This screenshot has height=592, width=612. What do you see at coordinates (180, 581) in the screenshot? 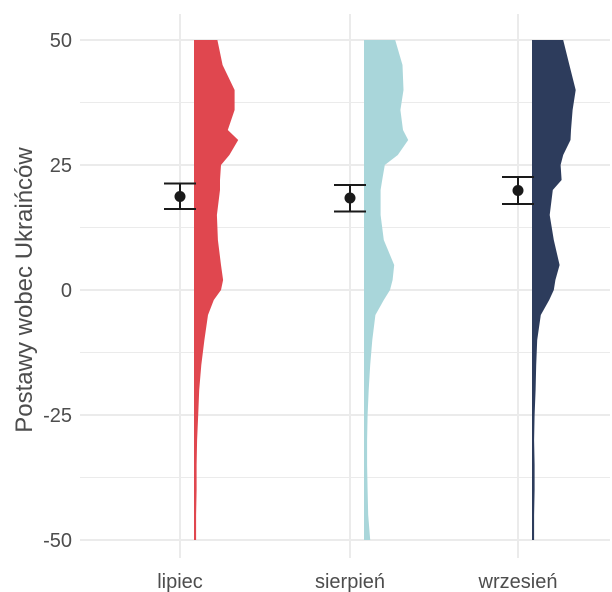
I see `x-tick-label: lipiec` at bounding box center [180, 581].